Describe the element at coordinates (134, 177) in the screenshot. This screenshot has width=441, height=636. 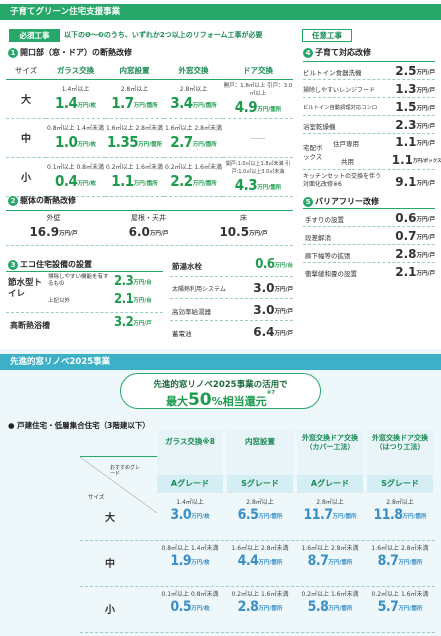
I see `cell: 0.2㎡以上 1.6㎡未満 1.1万円/箇所` at that location.